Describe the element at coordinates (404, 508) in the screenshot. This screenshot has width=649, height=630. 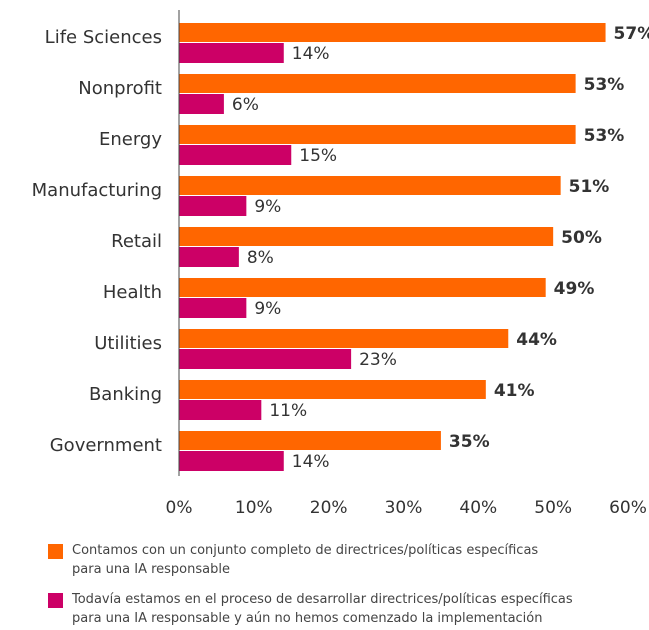
I see `x-tick-label-30: 30%` at that location.